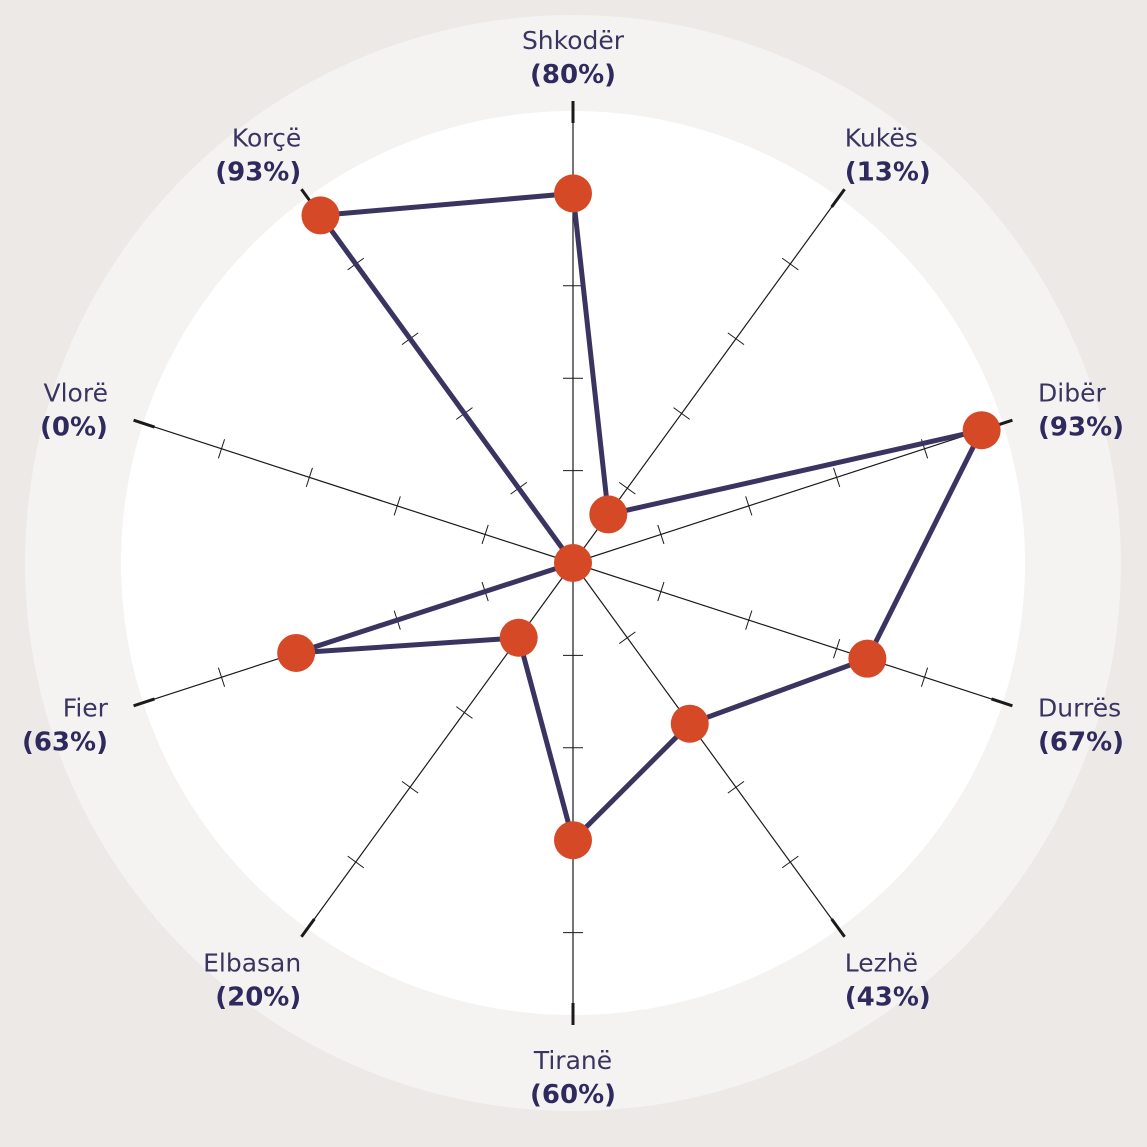  What do you see at coordinates (888, 172) in the screenshot?
I see `value-label-1: (13%)` at bounding box center [888, 172].